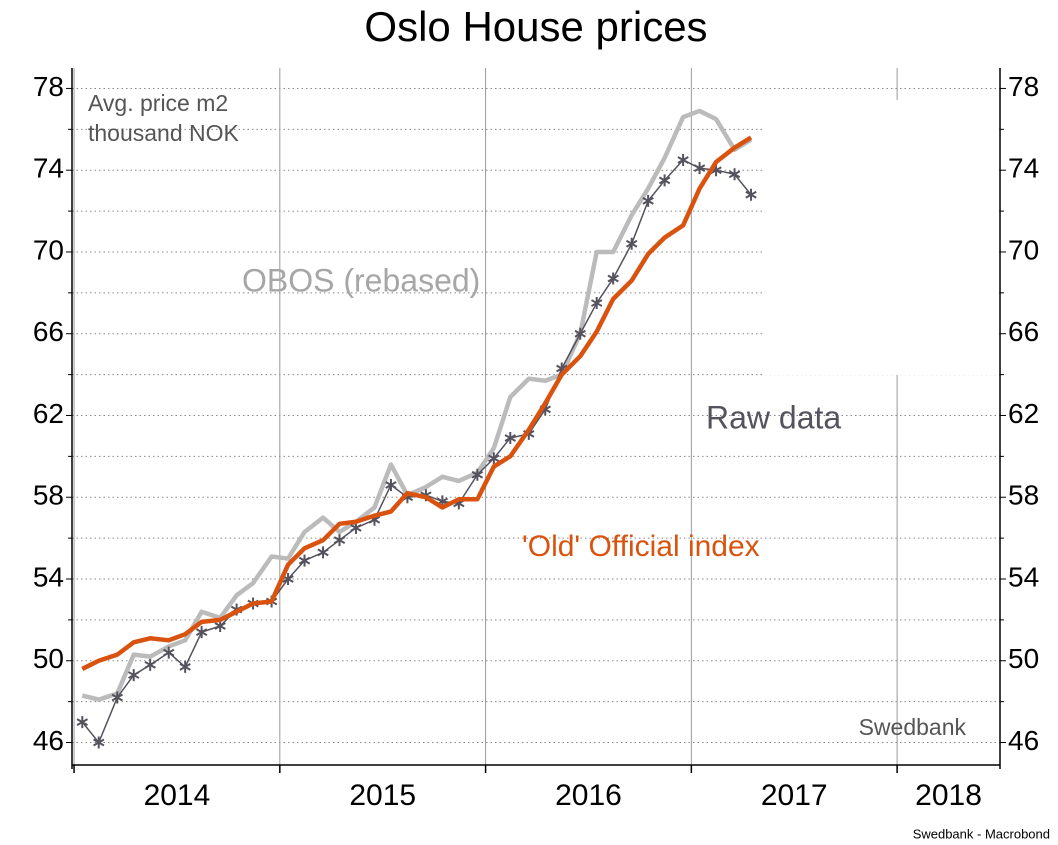  Describe the element at coordinates (881, 237) in the screenshot. I see `blank-panel` at that location.